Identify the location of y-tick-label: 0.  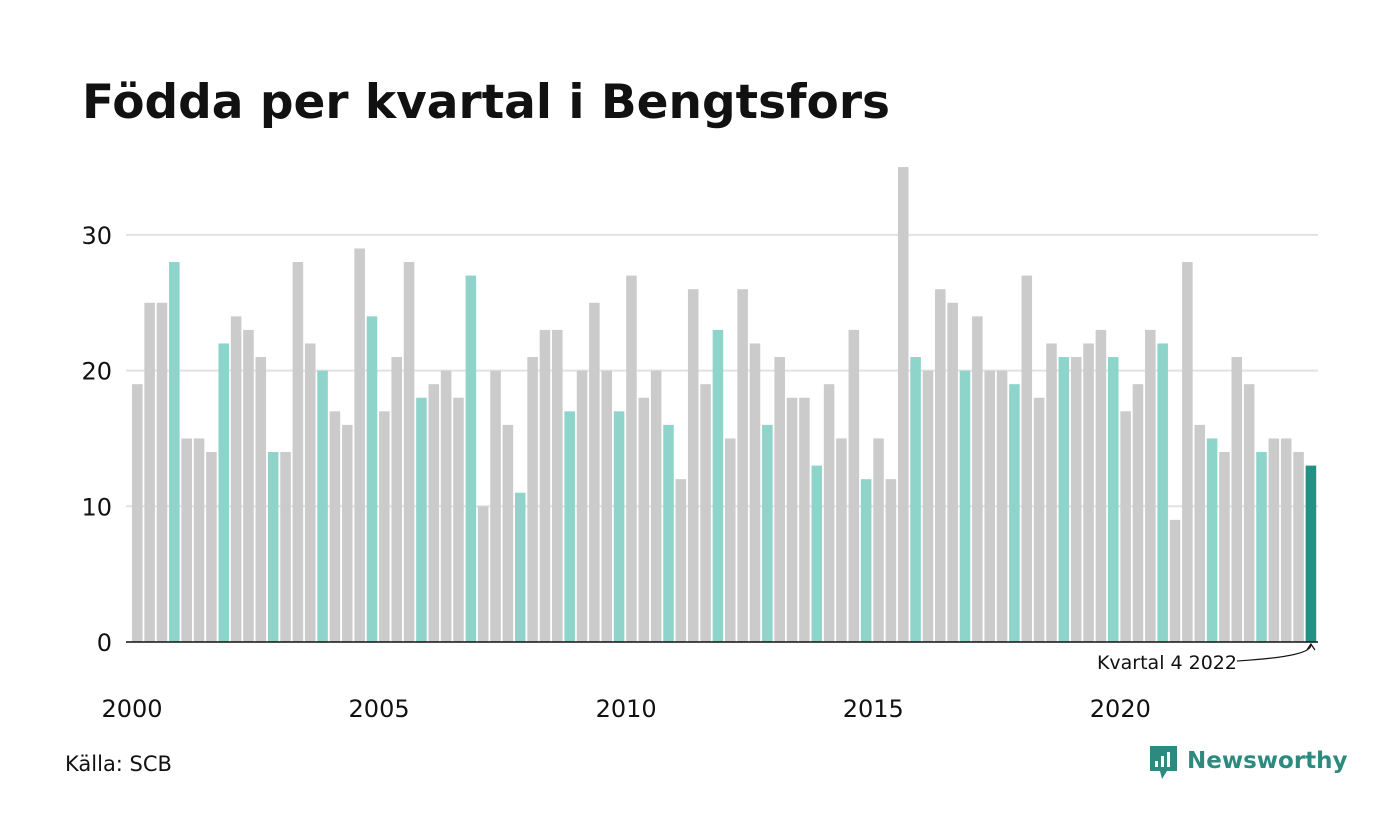
(104, 643).